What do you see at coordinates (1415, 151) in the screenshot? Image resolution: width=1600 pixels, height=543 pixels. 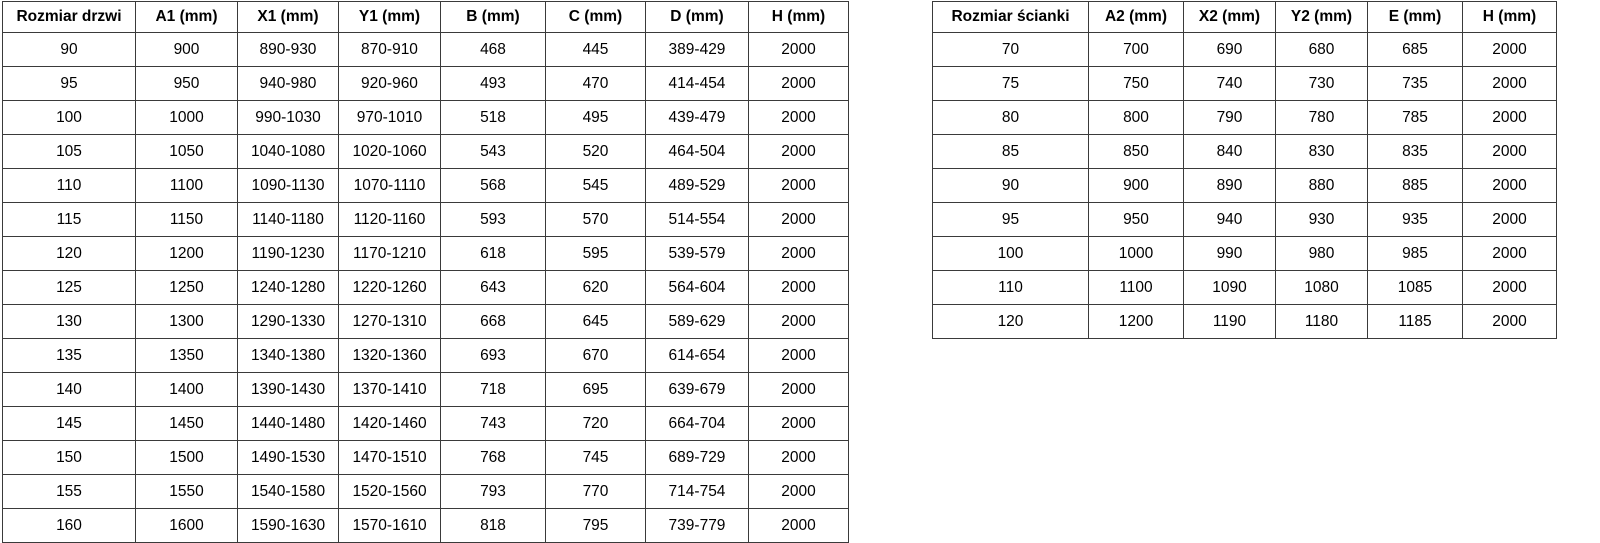 I see `wall-cell: 835` at bounding box center [1415, 151].